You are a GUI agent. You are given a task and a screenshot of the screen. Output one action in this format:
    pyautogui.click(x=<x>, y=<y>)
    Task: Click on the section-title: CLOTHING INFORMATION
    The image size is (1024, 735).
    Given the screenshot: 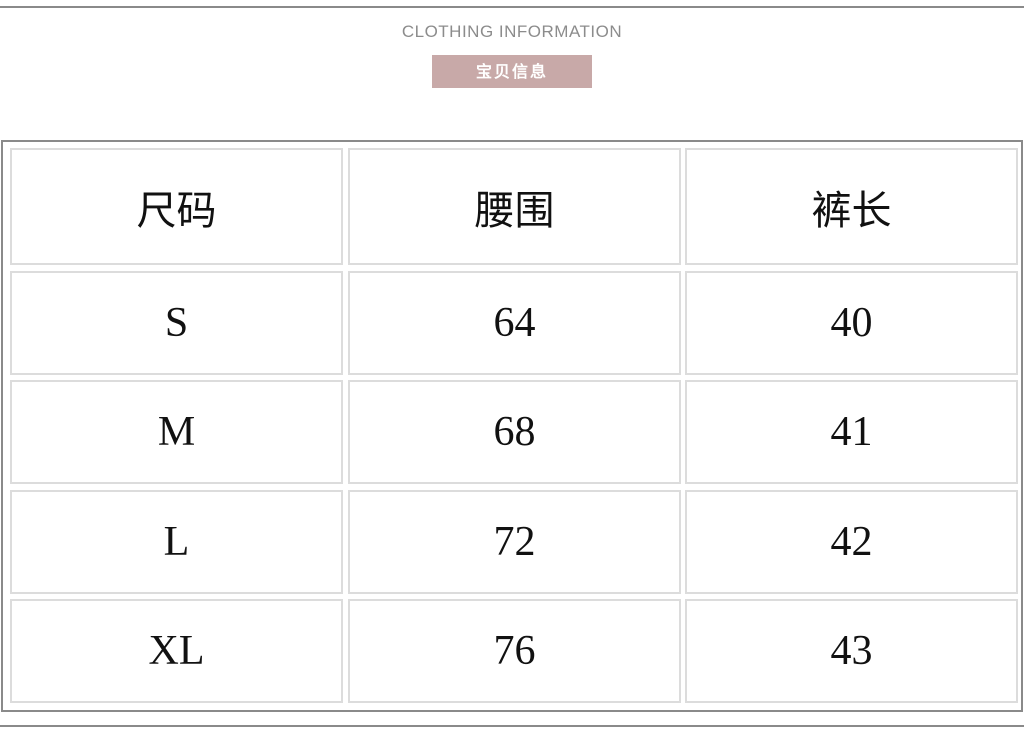 What is the action you would take?
    pyautogui.click(x=512, y=31)
    